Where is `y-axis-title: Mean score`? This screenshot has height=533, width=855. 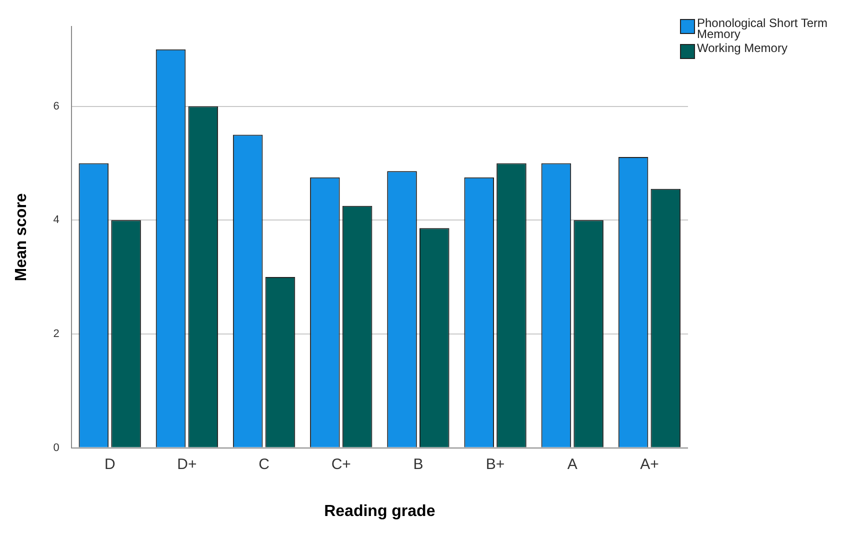
y-axis-title: Mean score is located at coordinates (21, 237).